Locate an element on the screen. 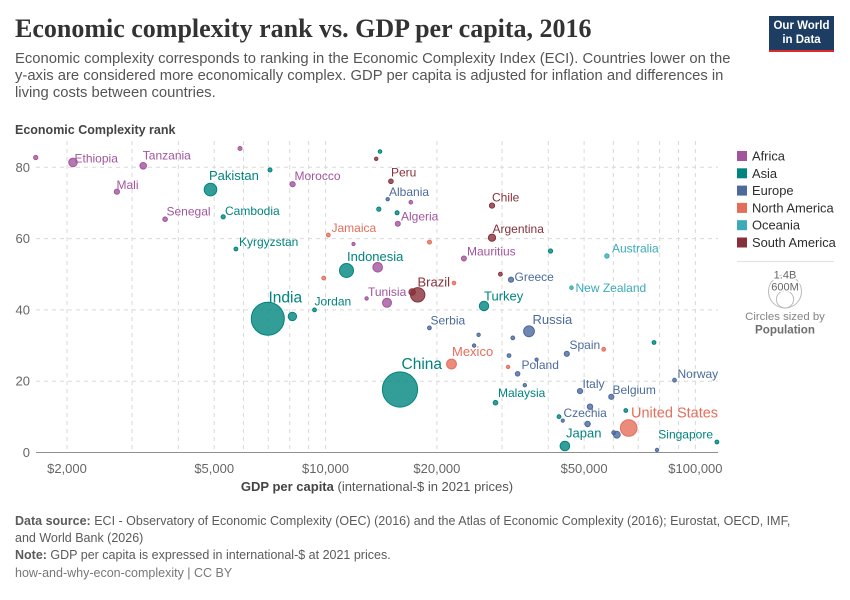 Image resolution: width=850 pixels, height=600 pixels. svg-text: Turkey is located at coordinates (504, 295).